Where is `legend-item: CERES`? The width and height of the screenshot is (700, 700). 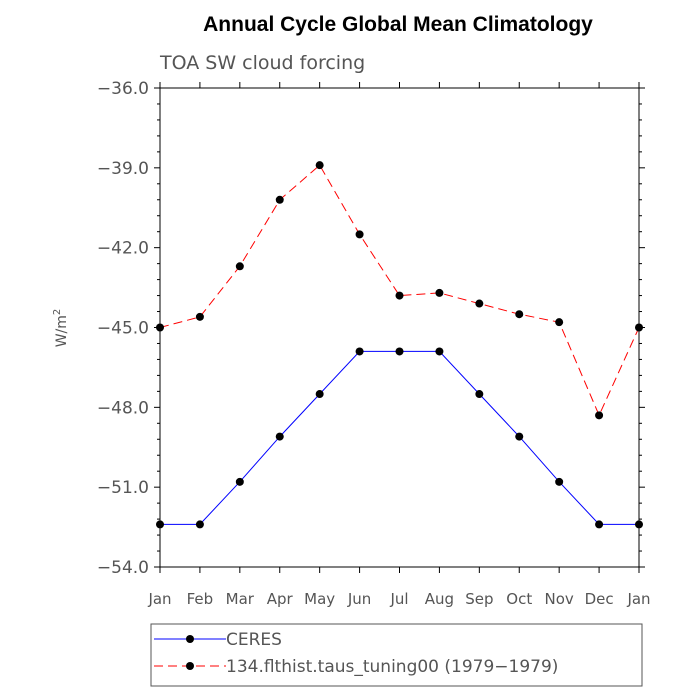 legend-item: CERES is located at coordinates (218, 640).